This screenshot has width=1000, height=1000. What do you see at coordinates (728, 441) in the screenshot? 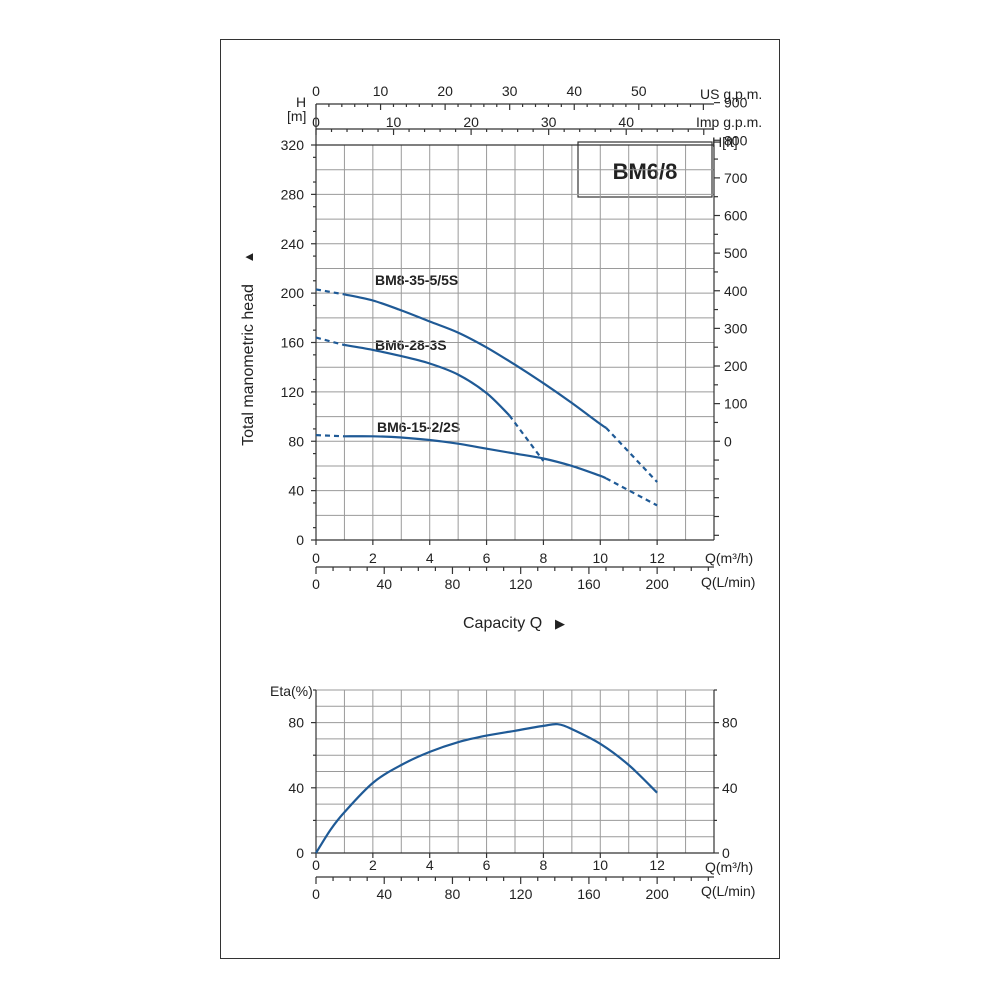
I see `ft-tick-label: 0` at bounding box center [728, 441].